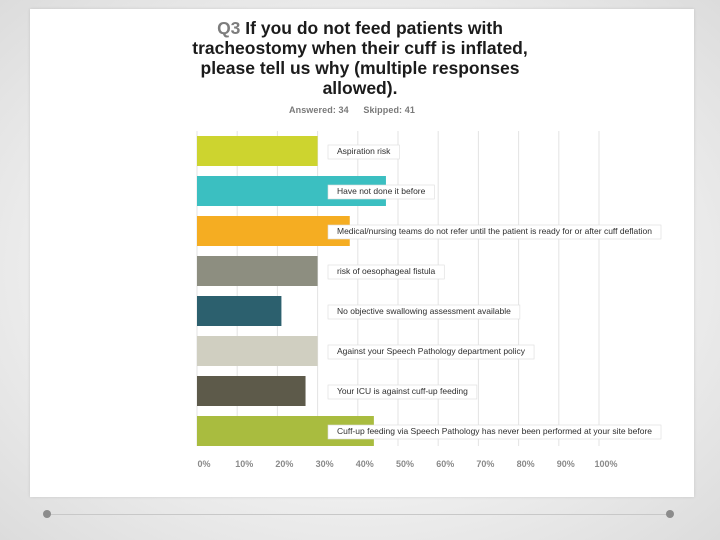 The height and width of the screenshot is (540, 720). I want to click on bar-label: Aspiration risk, so click(364, 151).